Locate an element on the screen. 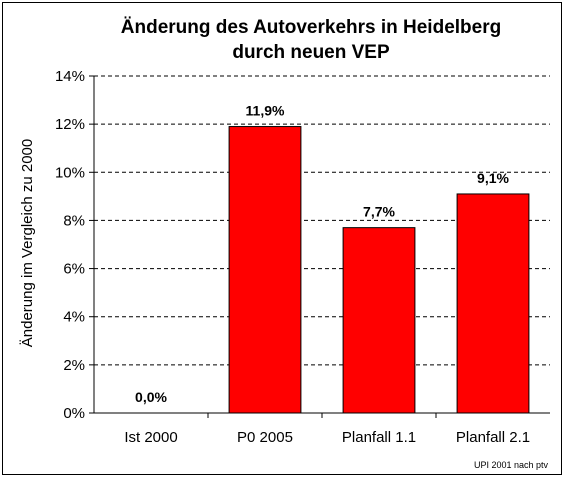  x-tick-labels: Ist 2000 P0 2005 Planfall 1.1 Planfall 2.1 is located at coordinates (327, 437).